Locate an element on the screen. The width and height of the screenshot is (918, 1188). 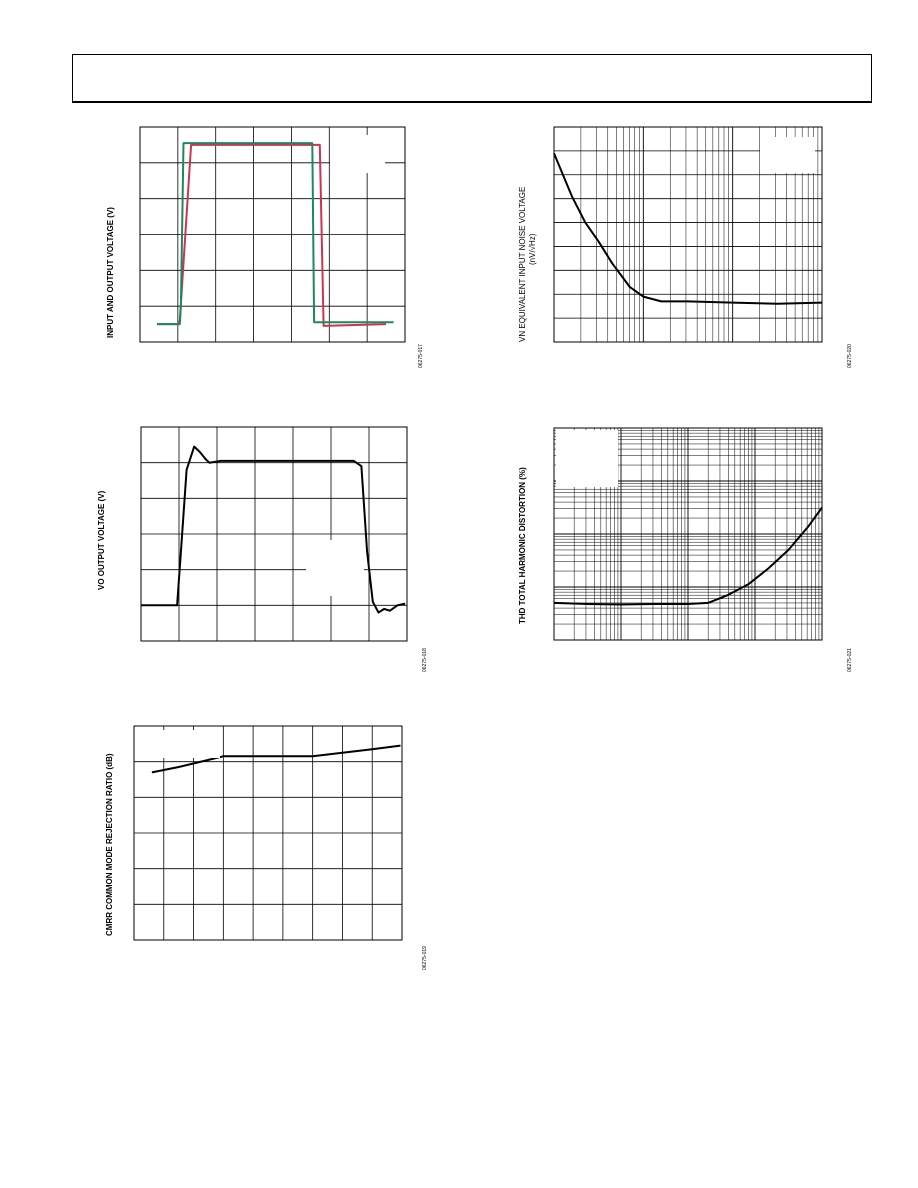
figure-id: 06275-020 is located at coordinates (850, 356).